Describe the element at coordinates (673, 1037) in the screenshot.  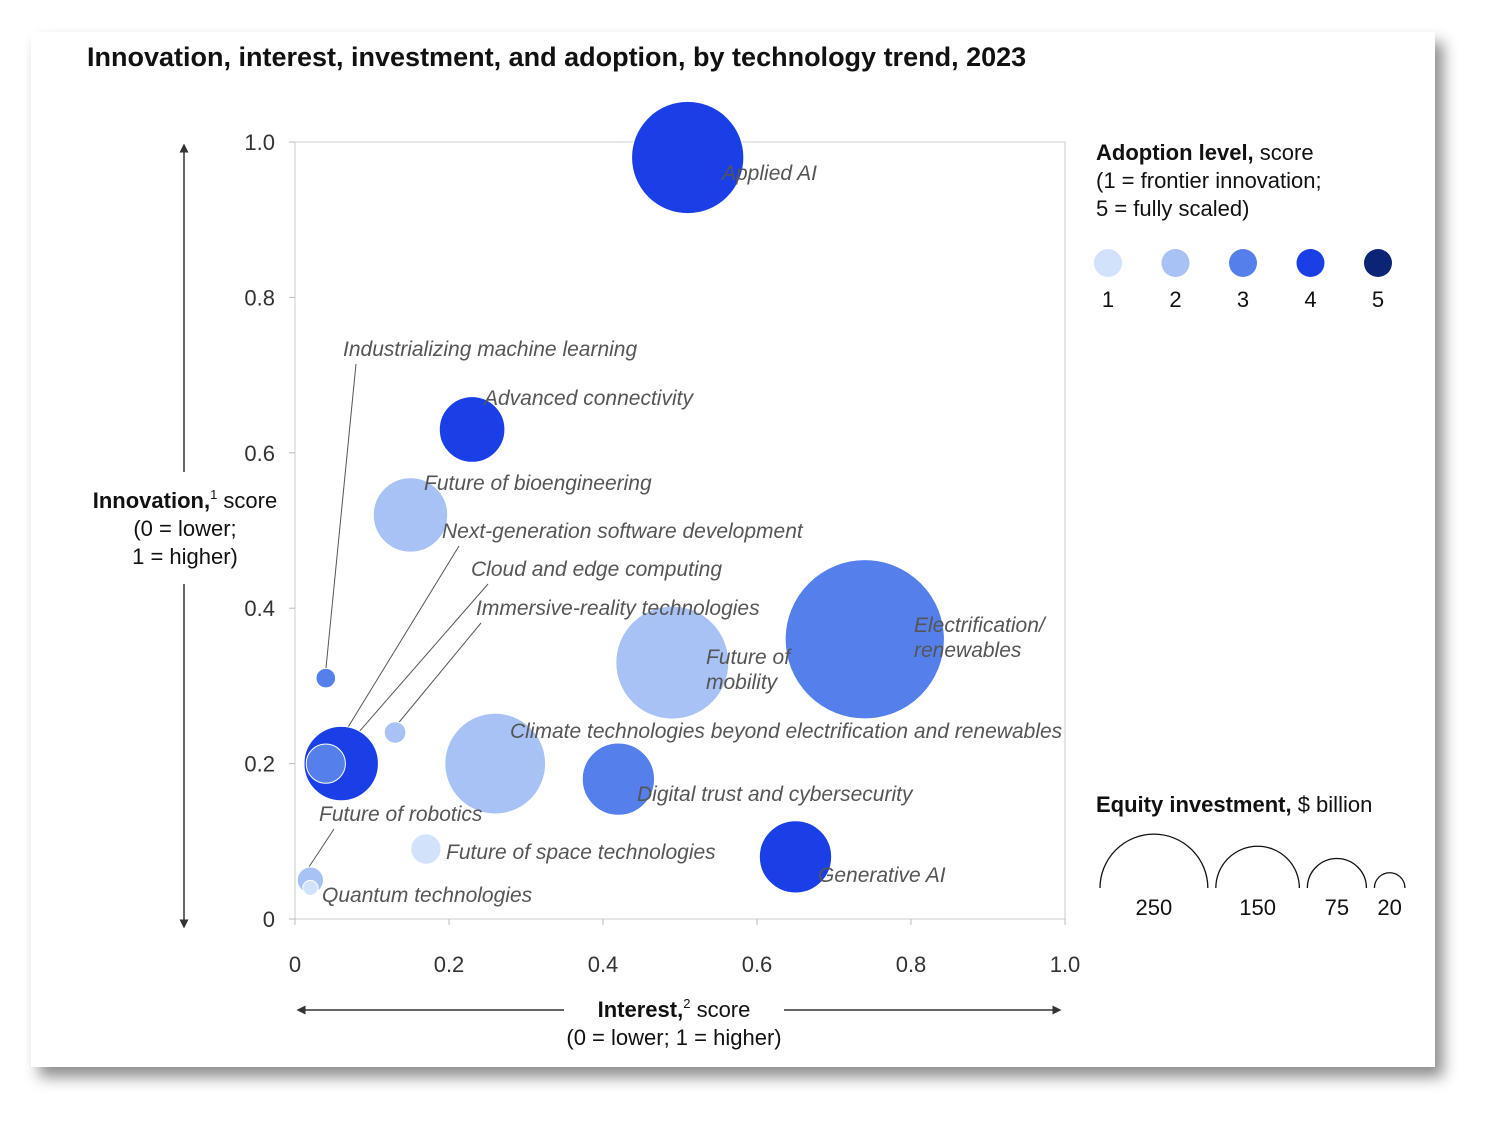
I see `x-axis-subtitle: (0 = lower; 1 = higher)` at that location.